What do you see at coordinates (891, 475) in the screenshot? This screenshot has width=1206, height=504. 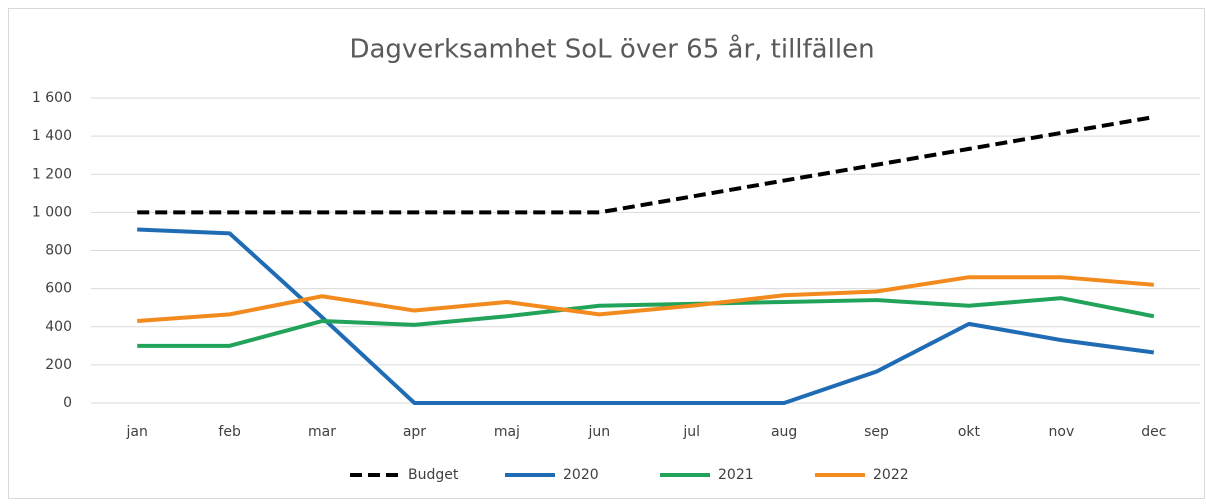 I see `legend-label: 2022` at bounding box center [891, 475].